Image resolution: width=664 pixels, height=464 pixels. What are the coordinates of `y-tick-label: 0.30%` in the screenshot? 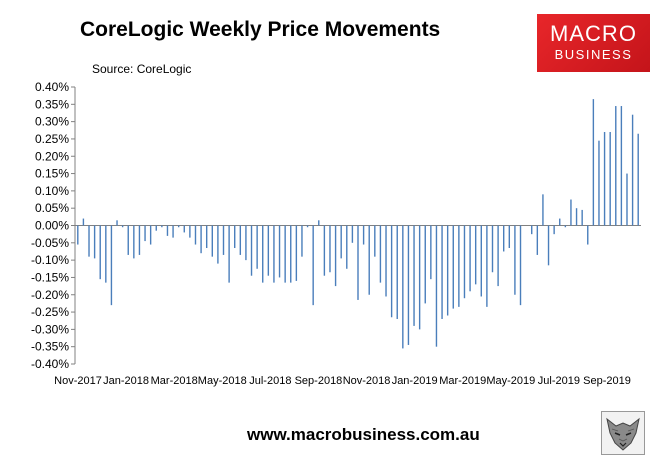 It's located at (52, 122).